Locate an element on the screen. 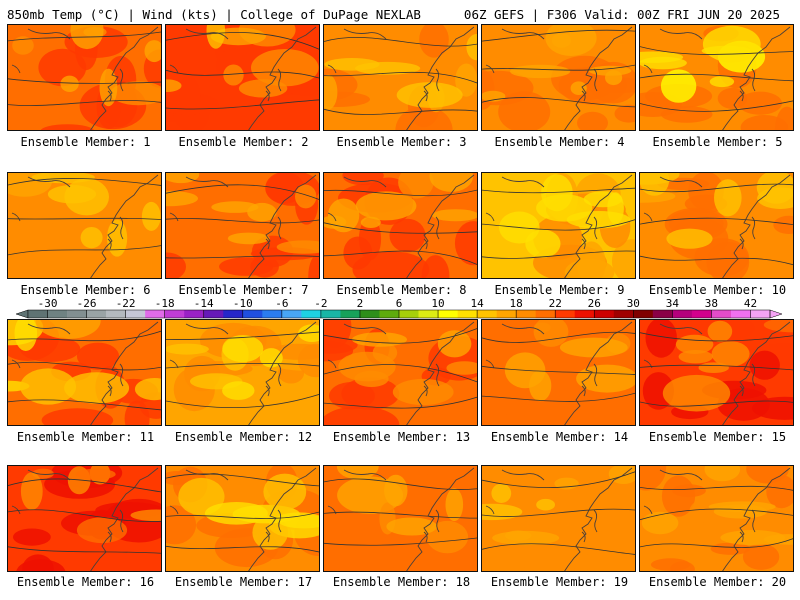 This screenshot has width=800, height=600. ensemble-member-label: Ensemble Member: 20 is located at coordinates (717, 582).